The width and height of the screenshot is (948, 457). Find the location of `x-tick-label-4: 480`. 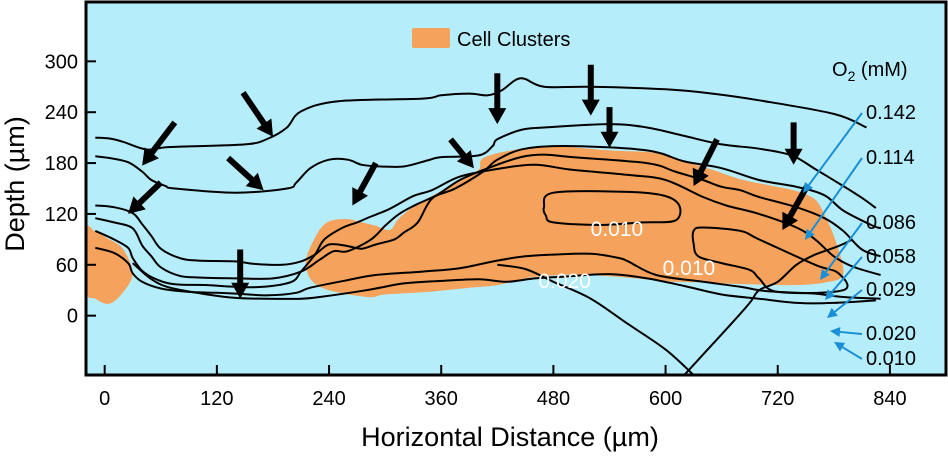

x-tick-label-4: 480 is located at coordinates (553, 399).